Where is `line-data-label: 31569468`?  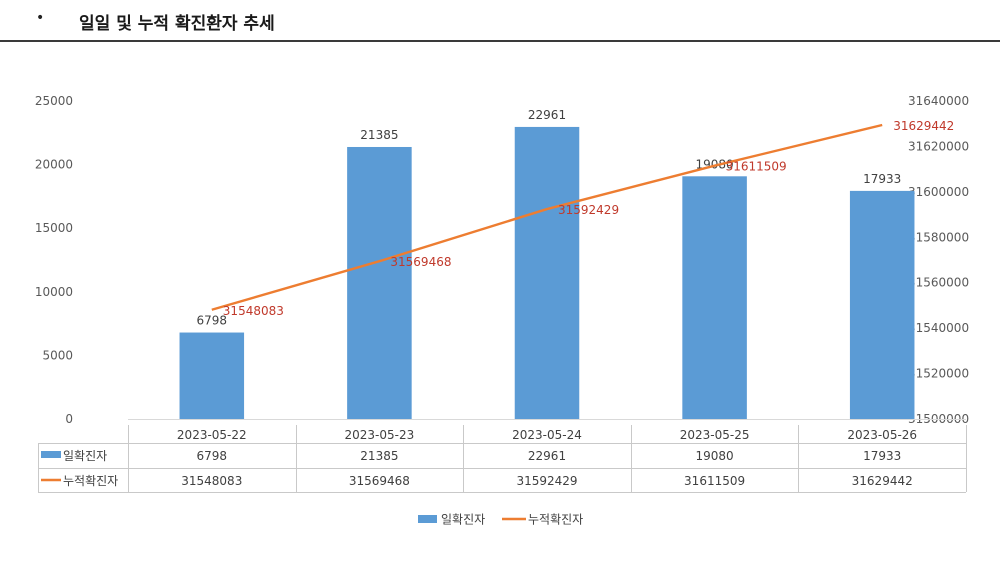 line-data-label: 31569468 is located at coordinates (420, 262).